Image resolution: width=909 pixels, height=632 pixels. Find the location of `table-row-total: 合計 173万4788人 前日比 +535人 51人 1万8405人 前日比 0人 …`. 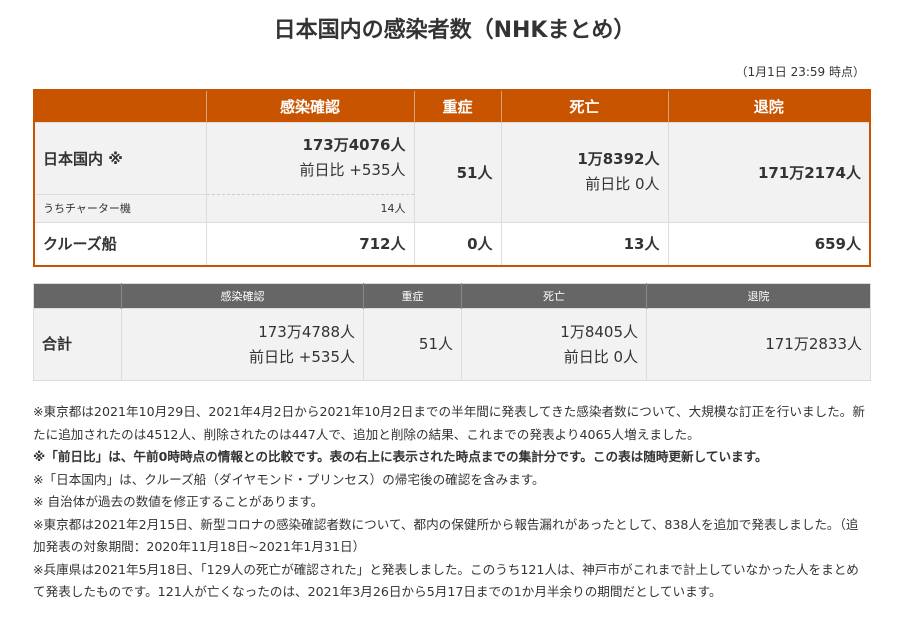

table-row-total: 合計 173万4788人 前日比 +535人 51人 1万8405人 前日比 0人 … is located at coordinates (452, 344).